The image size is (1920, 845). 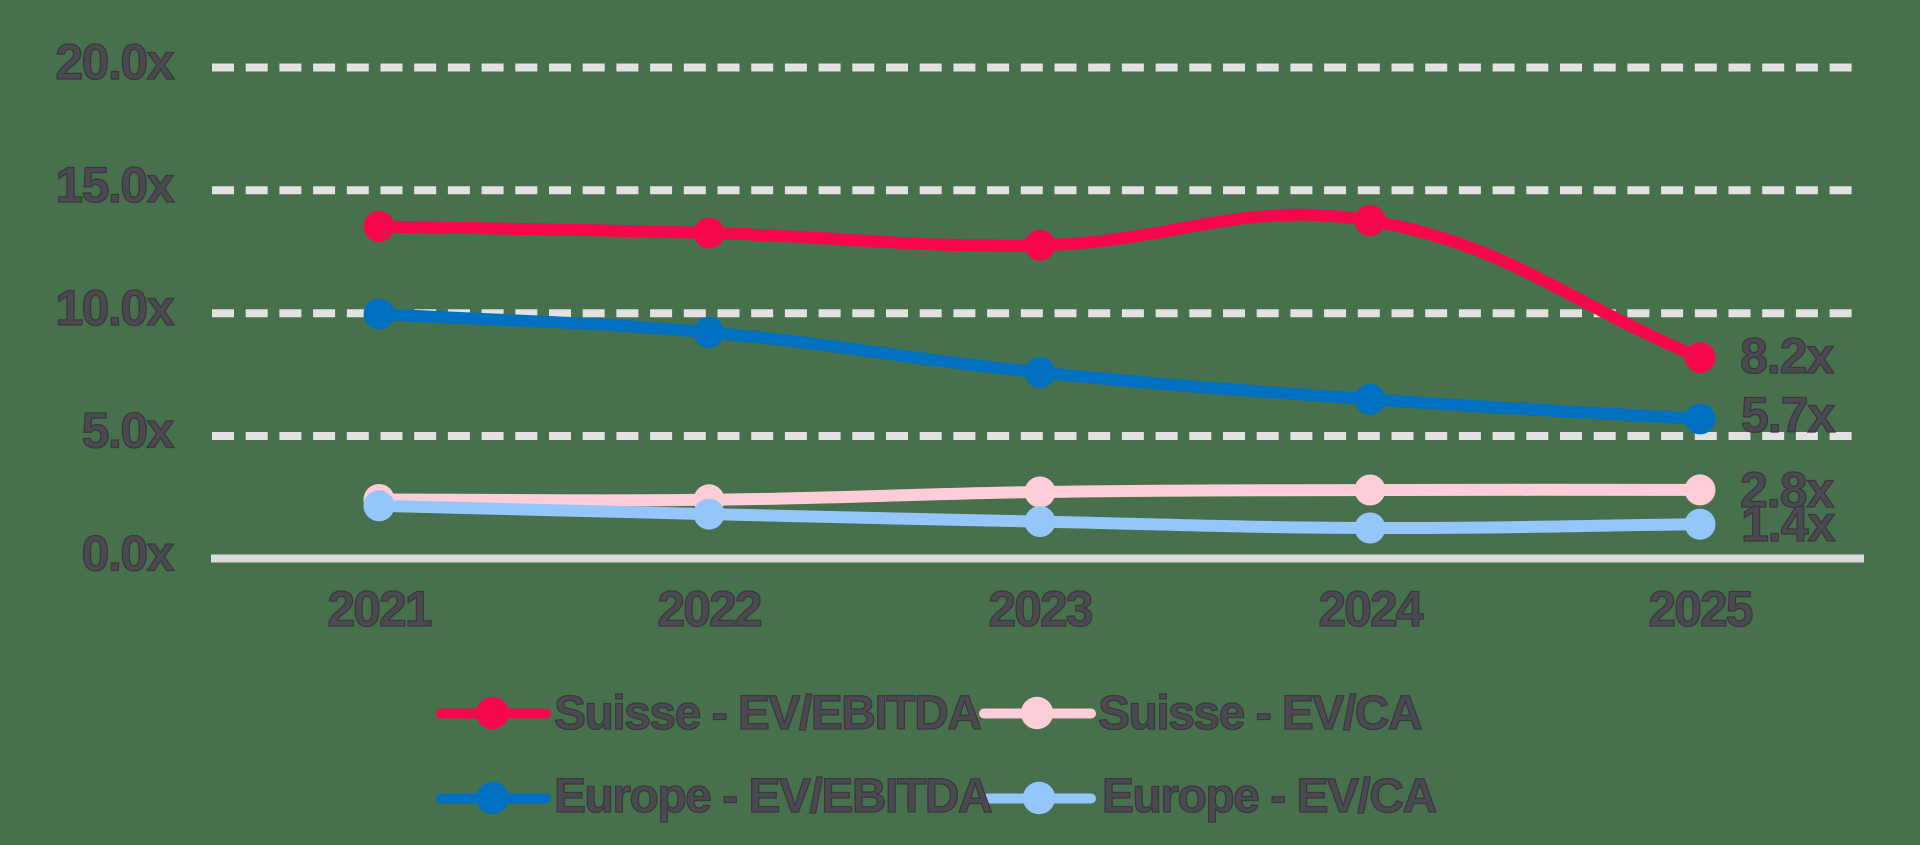 I want to click on svg-text: 0.0x, so click(x=128, y=554).